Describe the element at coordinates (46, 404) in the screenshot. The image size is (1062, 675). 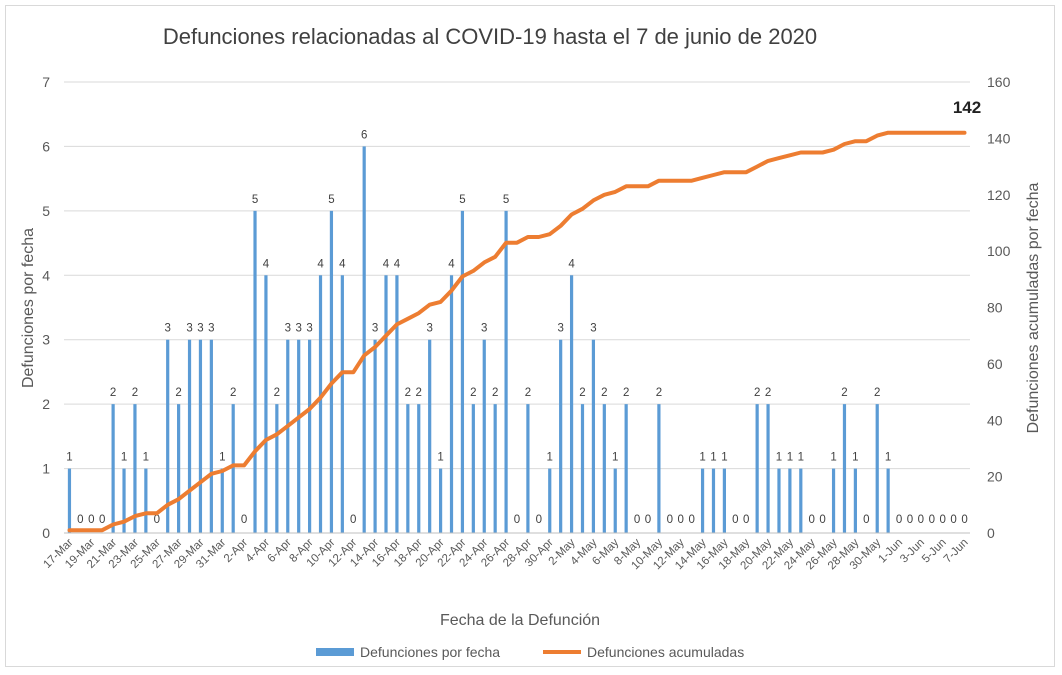
I see `y-left-tick-label: 2` at that location.